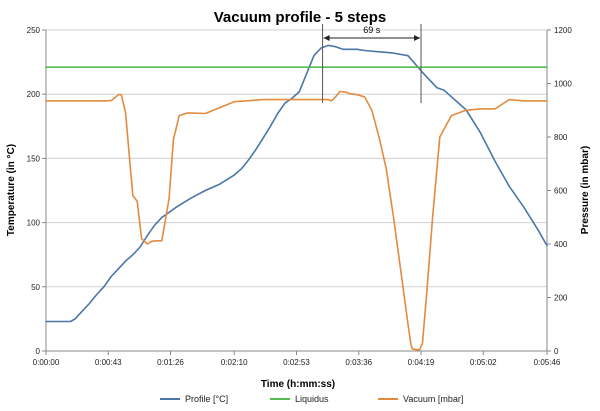 This screenshot has width=600, height=411. Describe the element at coordinates (563, 30) in the screenshot. I see `y-tick-label-right: 1200` at that location.